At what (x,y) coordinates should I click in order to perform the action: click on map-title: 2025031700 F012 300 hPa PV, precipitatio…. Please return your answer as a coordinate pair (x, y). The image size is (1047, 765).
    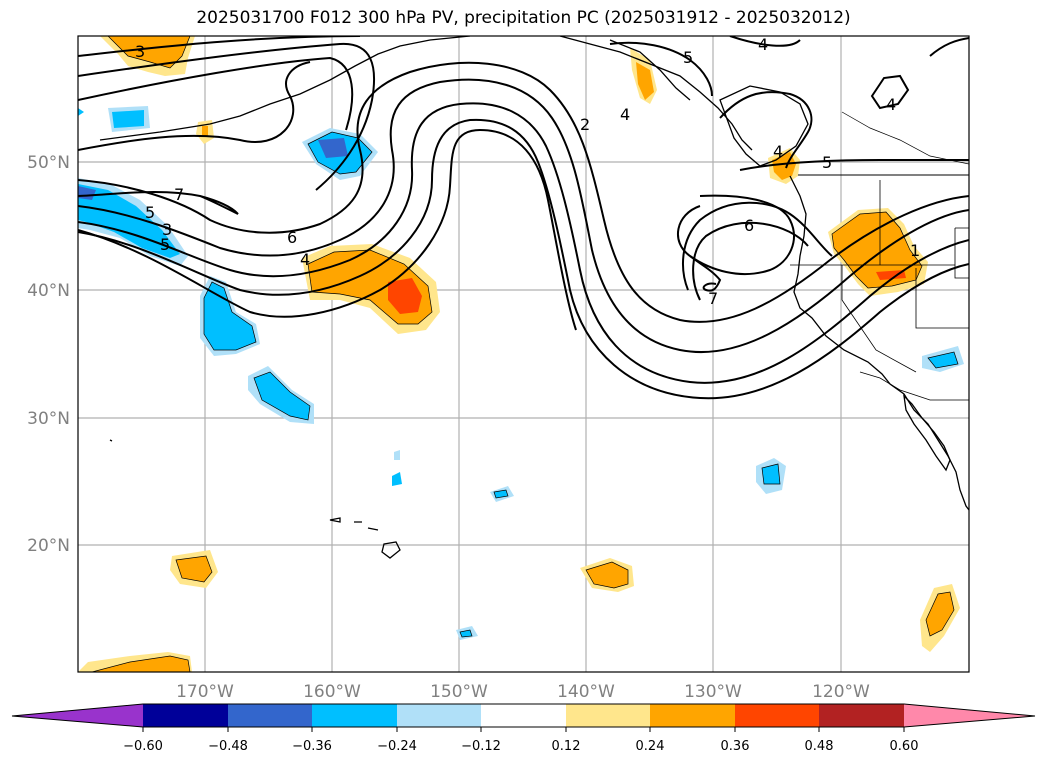
    Looking at the image, I should click on (523, 18).